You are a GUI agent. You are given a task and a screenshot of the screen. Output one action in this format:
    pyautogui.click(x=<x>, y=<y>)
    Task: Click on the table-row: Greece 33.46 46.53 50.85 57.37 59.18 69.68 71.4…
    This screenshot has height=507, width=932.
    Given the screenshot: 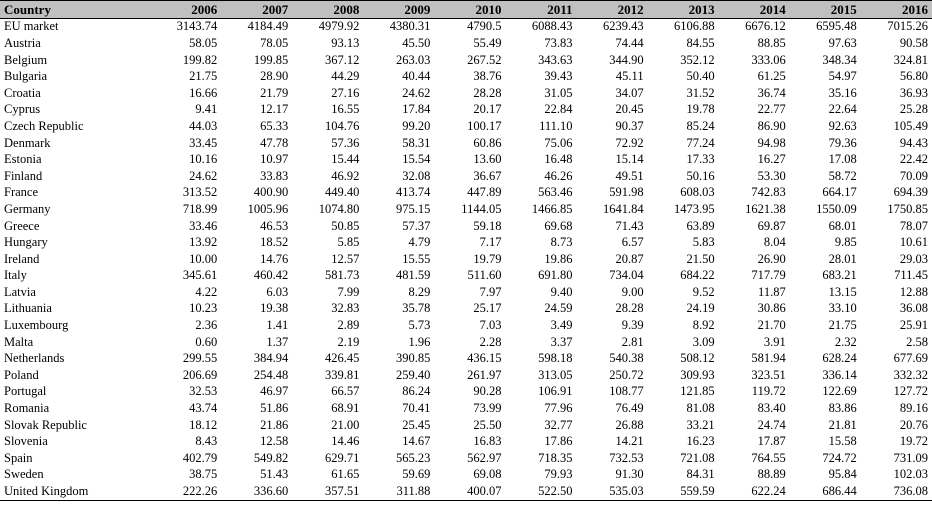 What is the action you would take?
    pyautogui.click(x=466, y=226)
    